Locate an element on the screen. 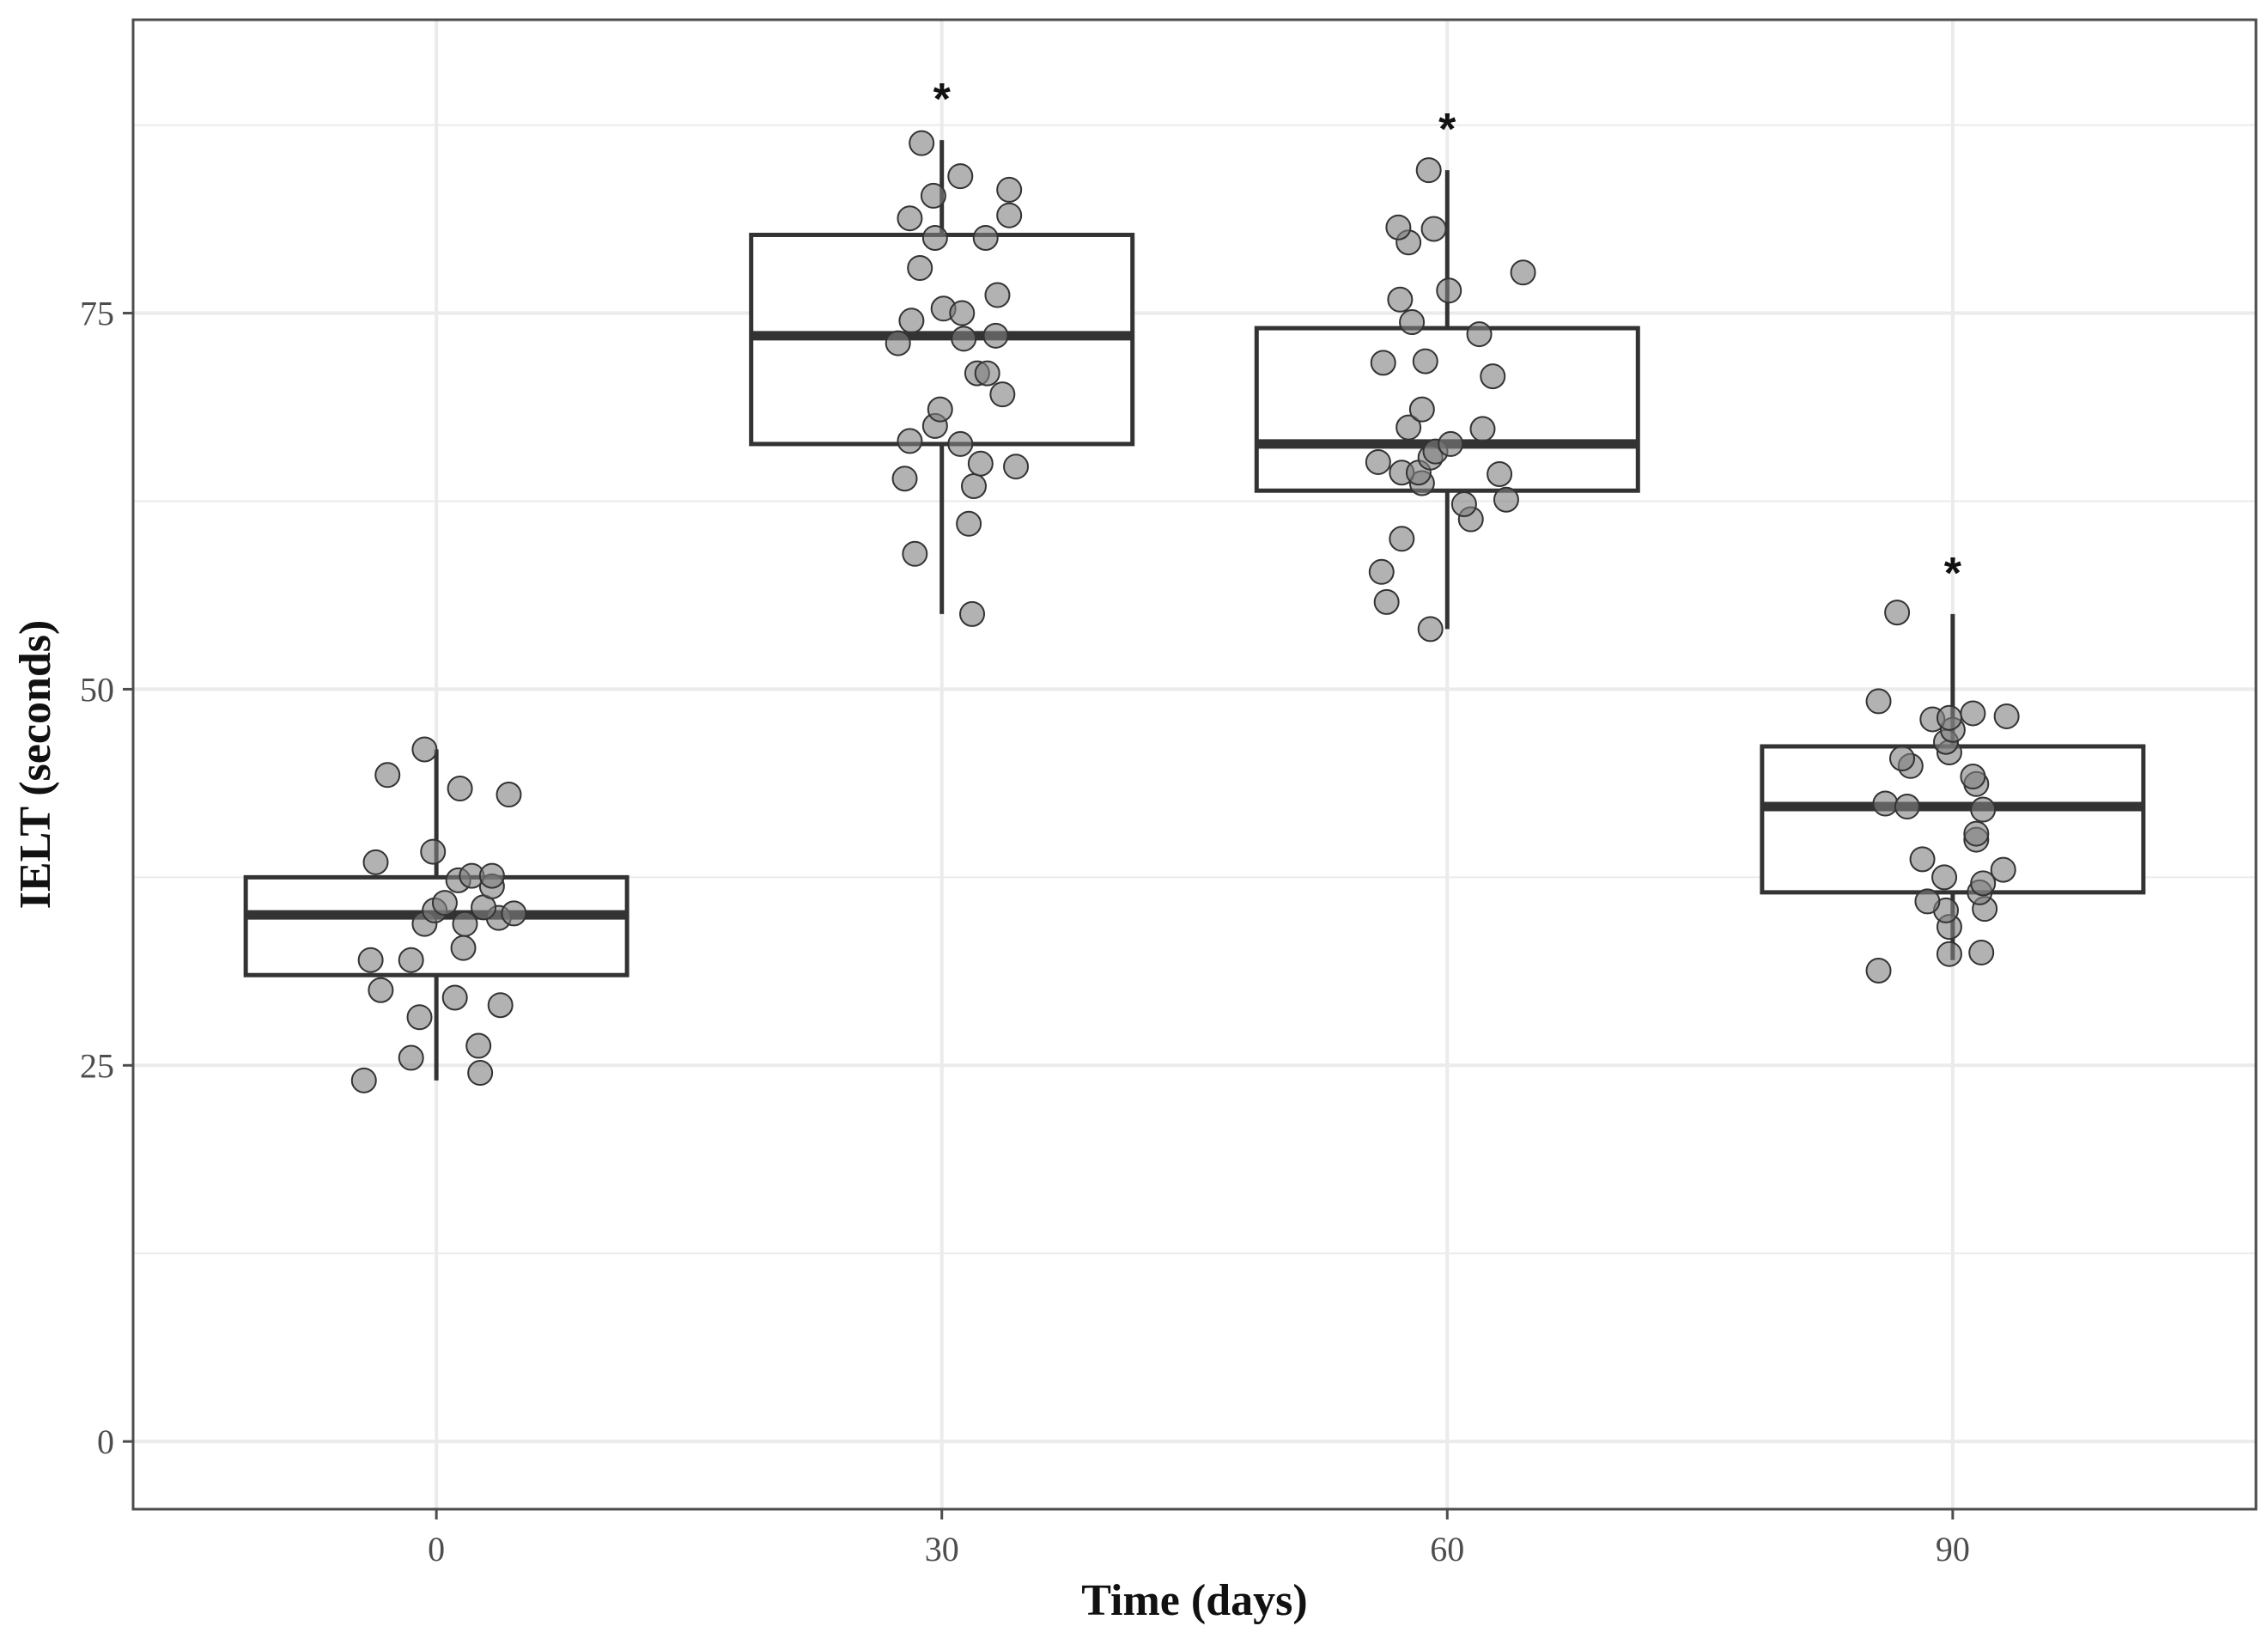  y-tick-label: 0 is located at coordinates (105, 1442).